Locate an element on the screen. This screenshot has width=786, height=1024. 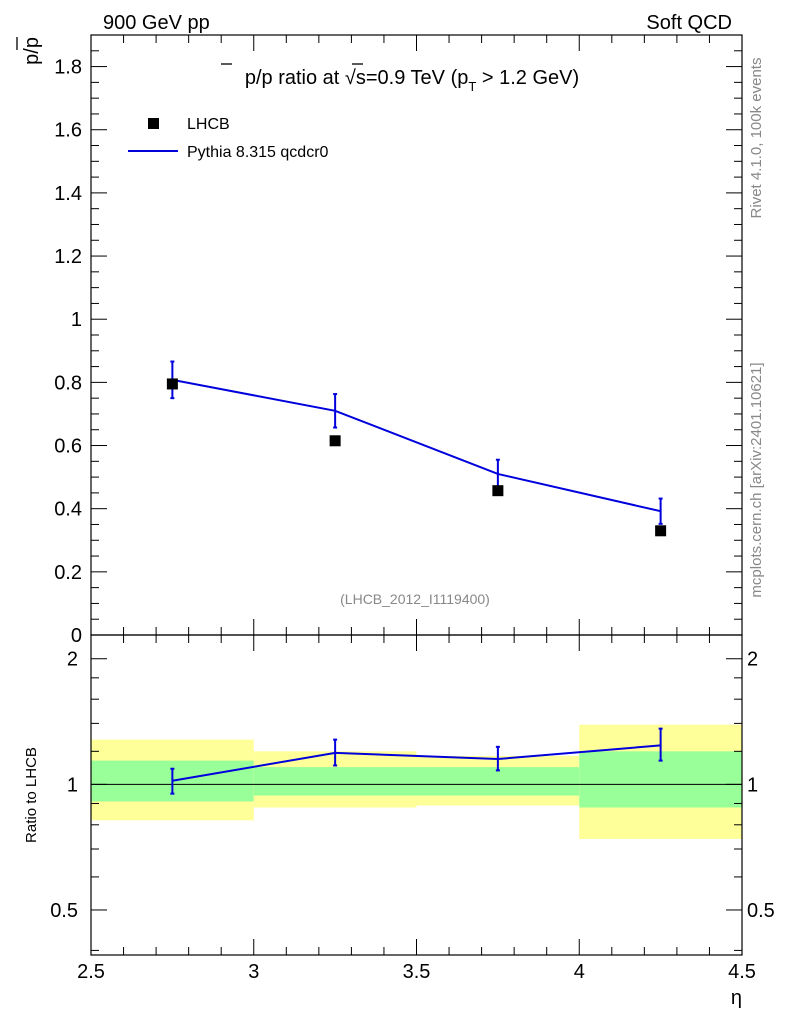
main-ytick-label: 0.4 is located at coordinates (68, 510).